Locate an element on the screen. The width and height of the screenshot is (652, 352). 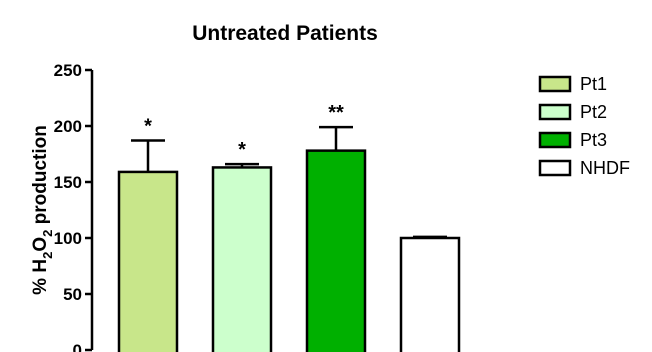
legend-item: NHDF is located at coordinates (584, 168).